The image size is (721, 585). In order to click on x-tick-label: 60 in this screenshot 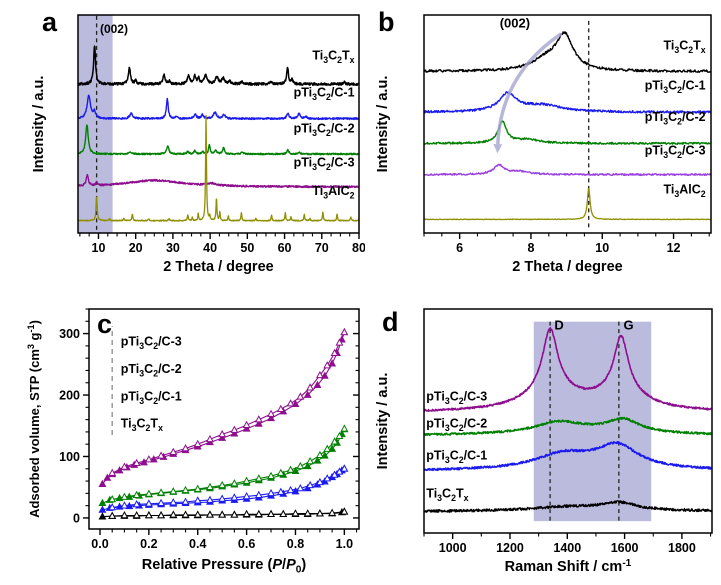, I will do `click(285, 248)`.